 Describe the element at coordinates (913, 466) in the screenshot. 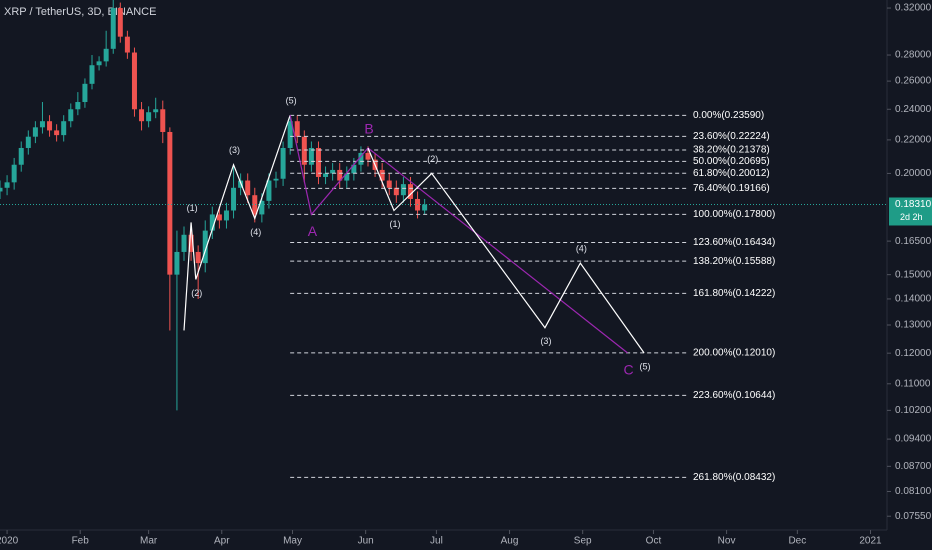

I see `y-tick-label: 0.08700` at that location.